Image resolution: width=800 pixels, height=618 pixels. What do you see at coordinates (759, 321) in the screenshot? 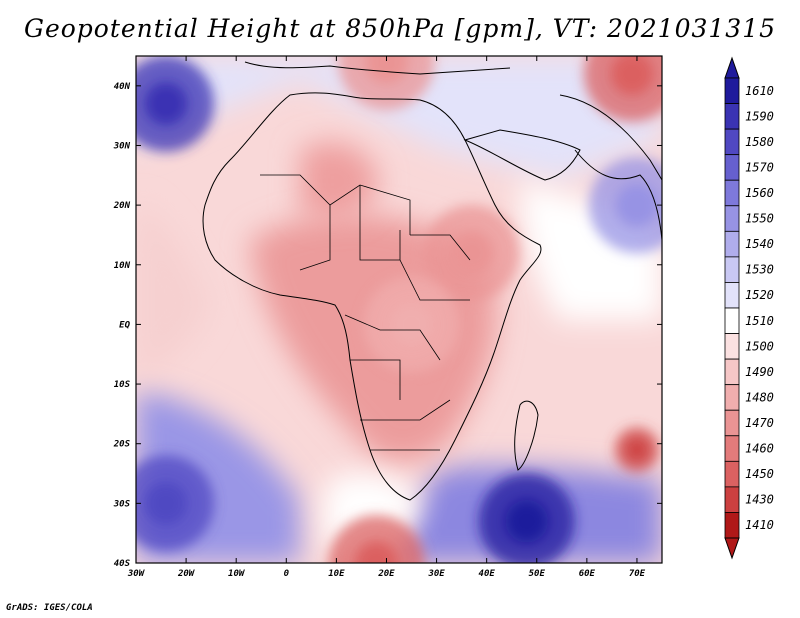
I see `colorbar-label: 1510` at bounding box center [759, 321].